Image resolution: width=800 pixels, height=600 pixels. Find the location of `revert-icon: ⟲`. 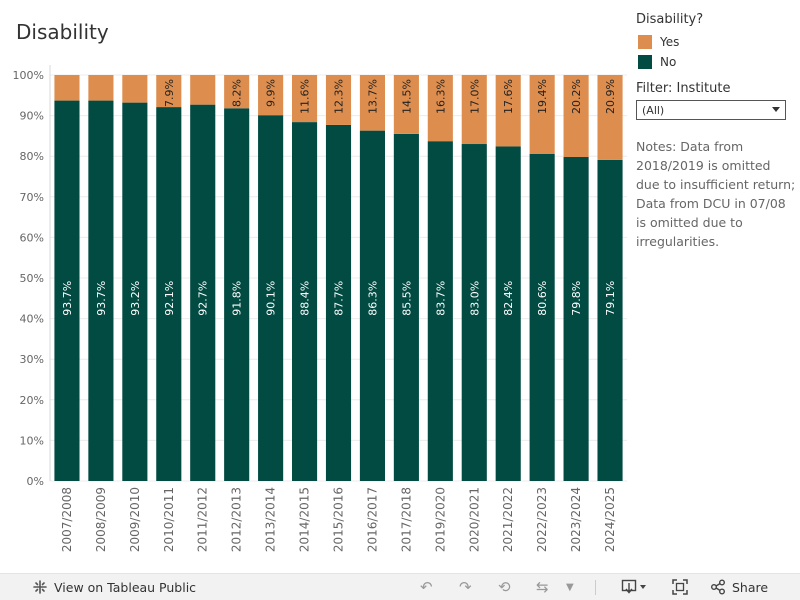

revert-icon: ⟲ is located at coordinates (504, 587).